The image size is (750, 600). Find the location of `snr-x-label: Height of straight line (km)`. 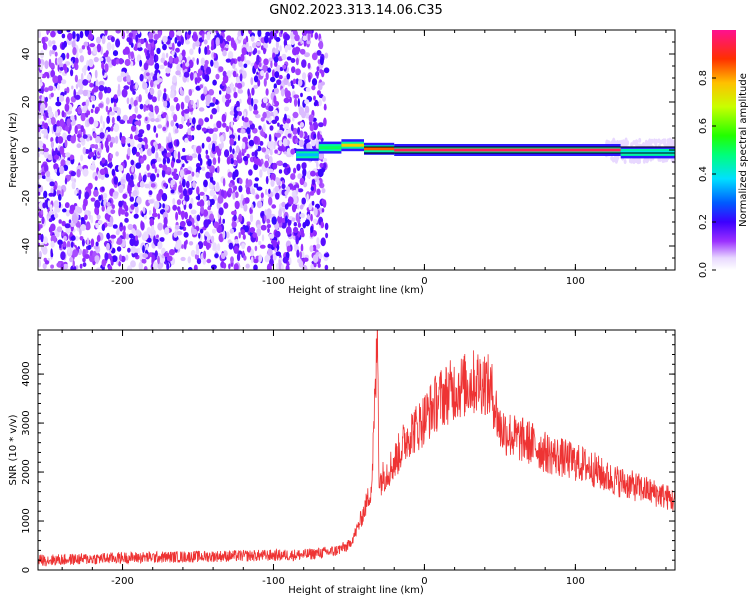

snr-x-label: Height of straight line (km) is located at coordinates (356, 590).